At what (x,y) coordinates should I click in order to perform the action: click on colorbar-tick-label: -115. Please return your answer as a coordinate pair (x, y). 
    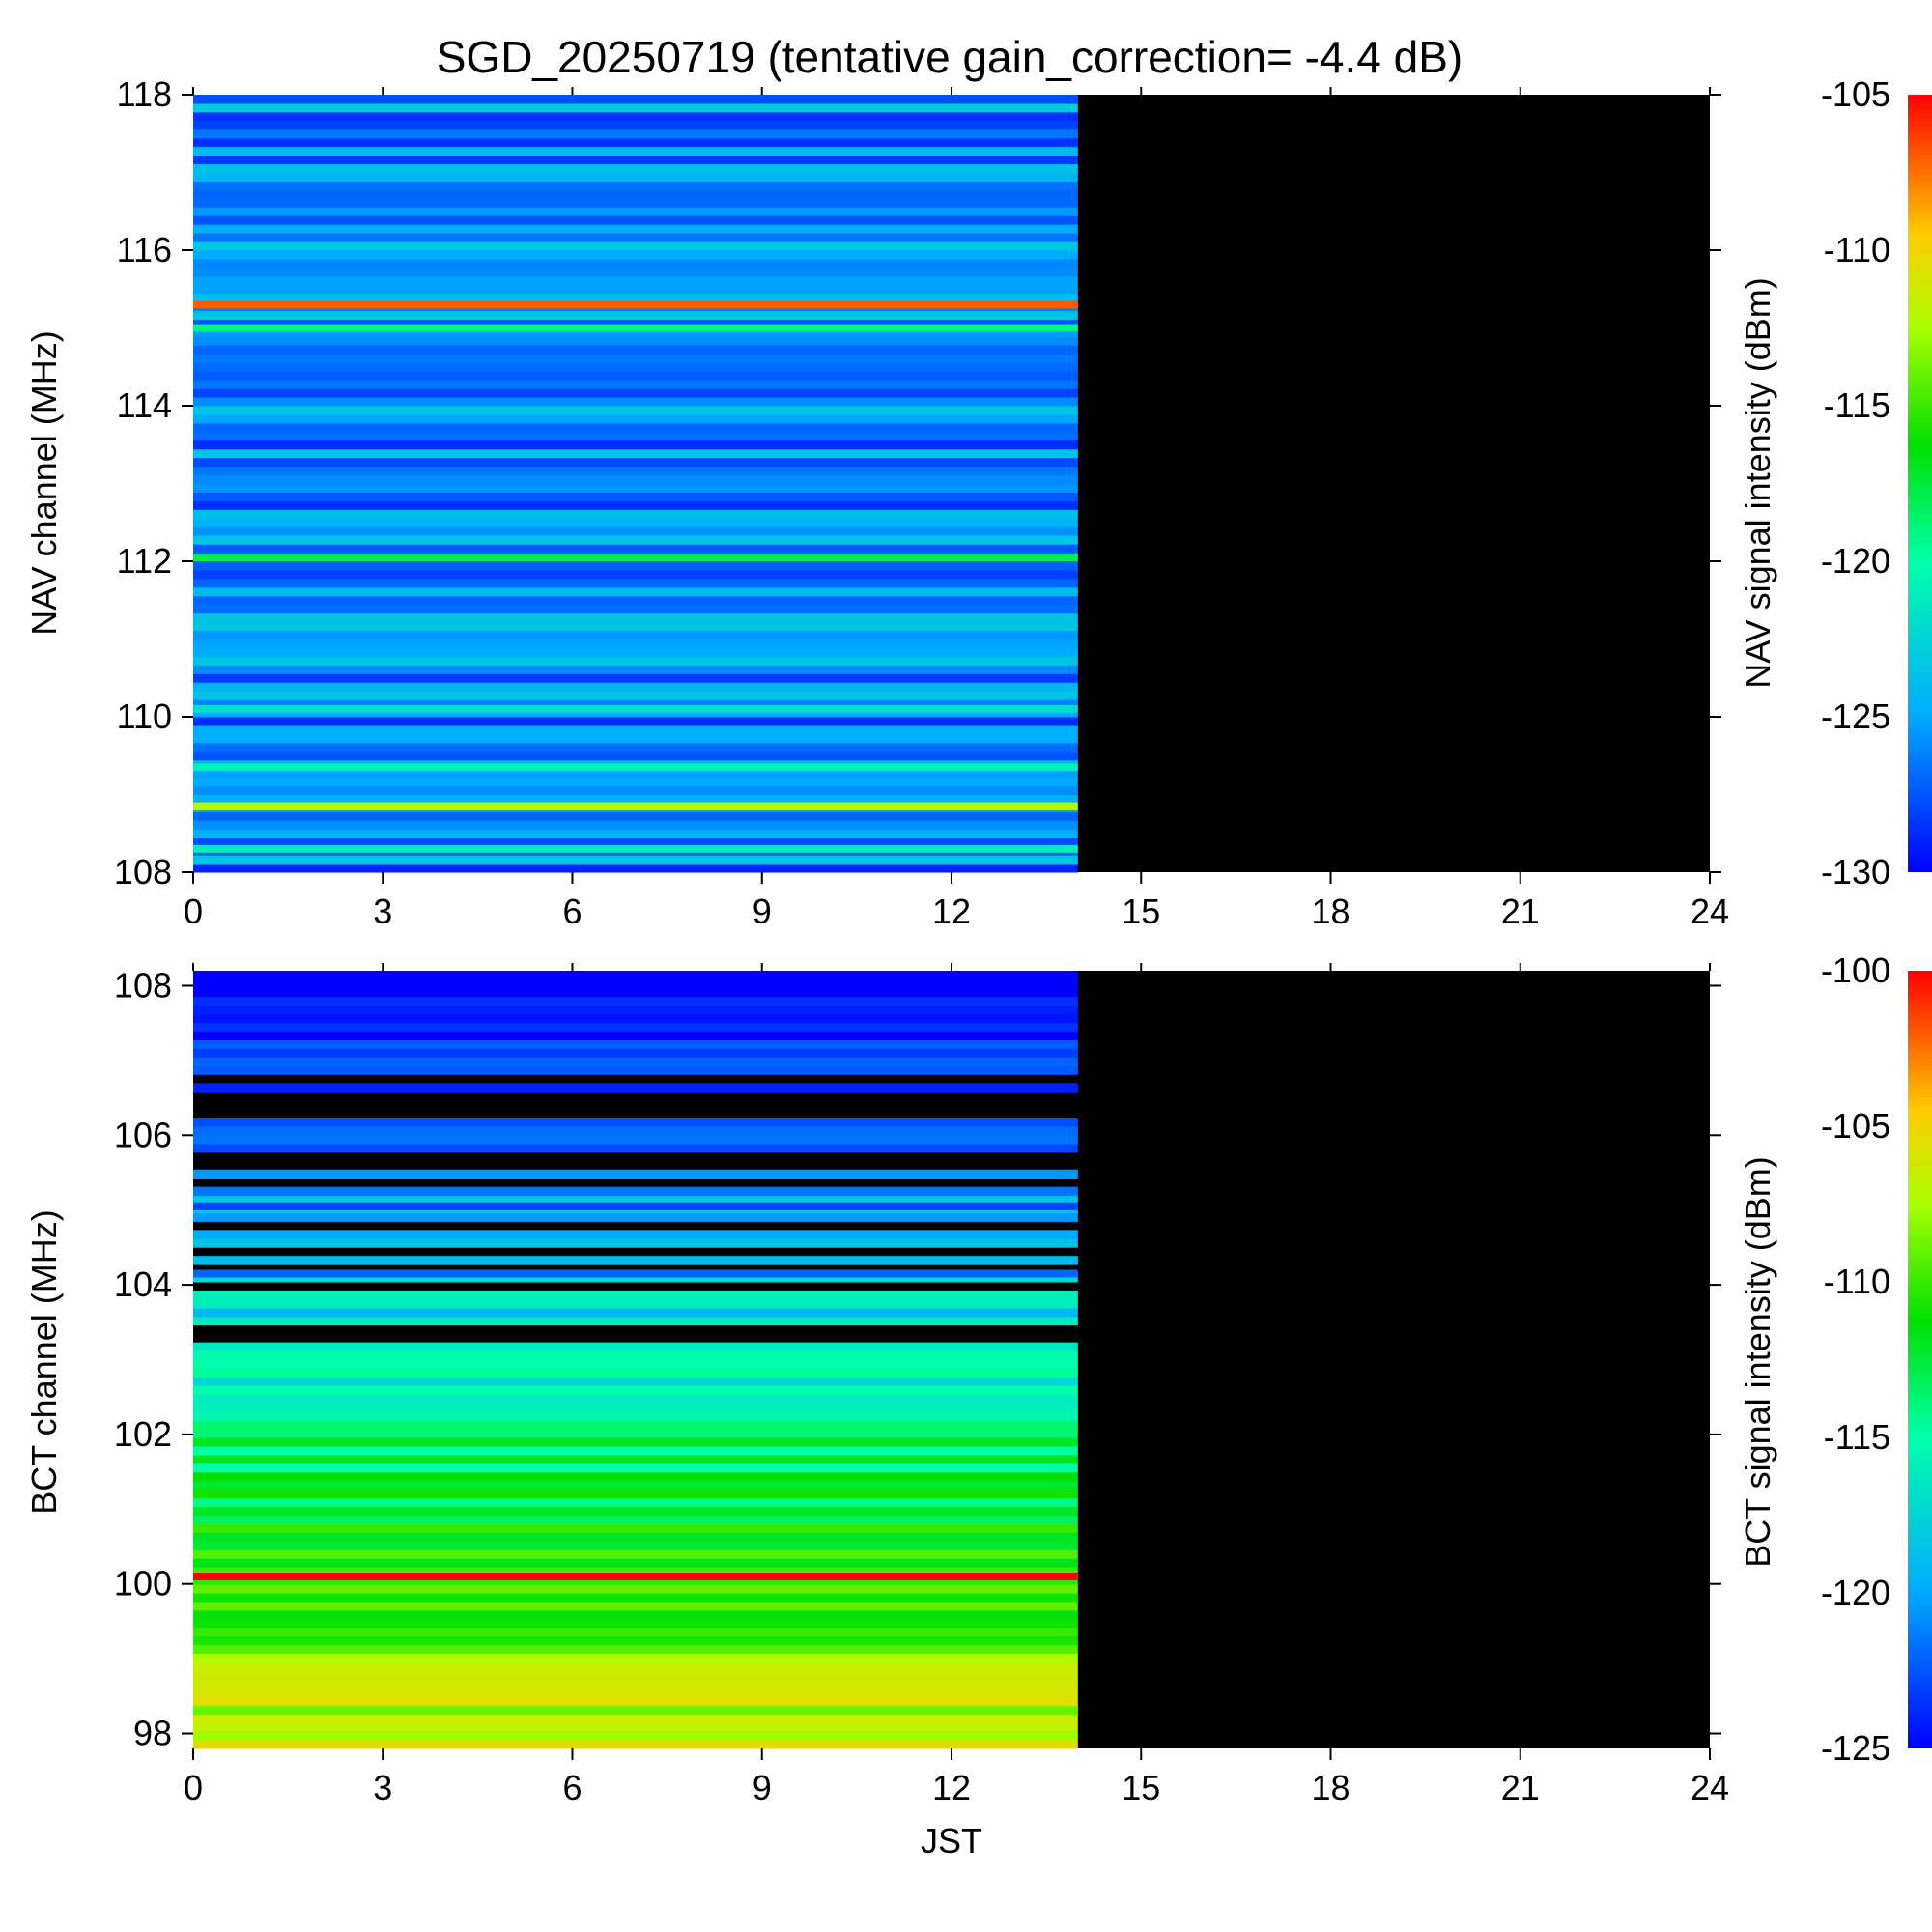
    Looking at the image, I should click on (1857, 1437).